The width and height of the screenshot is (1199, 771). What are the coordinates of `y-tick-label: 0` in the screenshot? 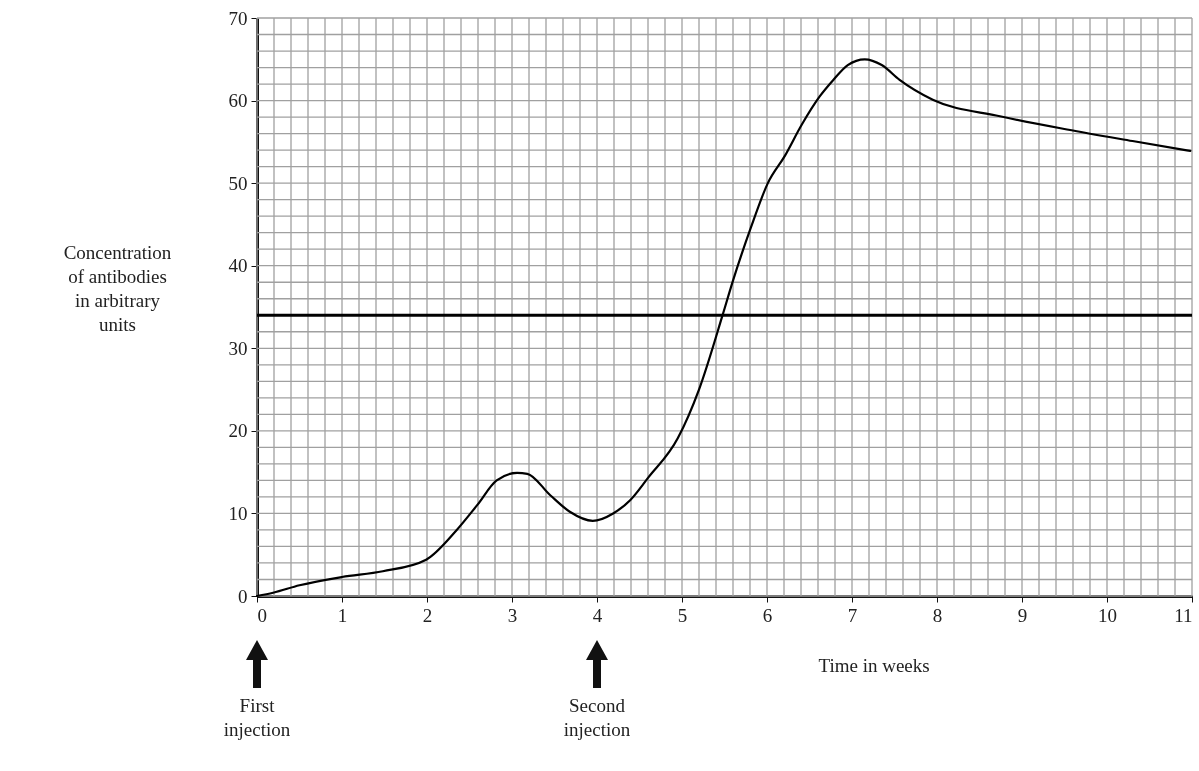 It's located at (243, 596).